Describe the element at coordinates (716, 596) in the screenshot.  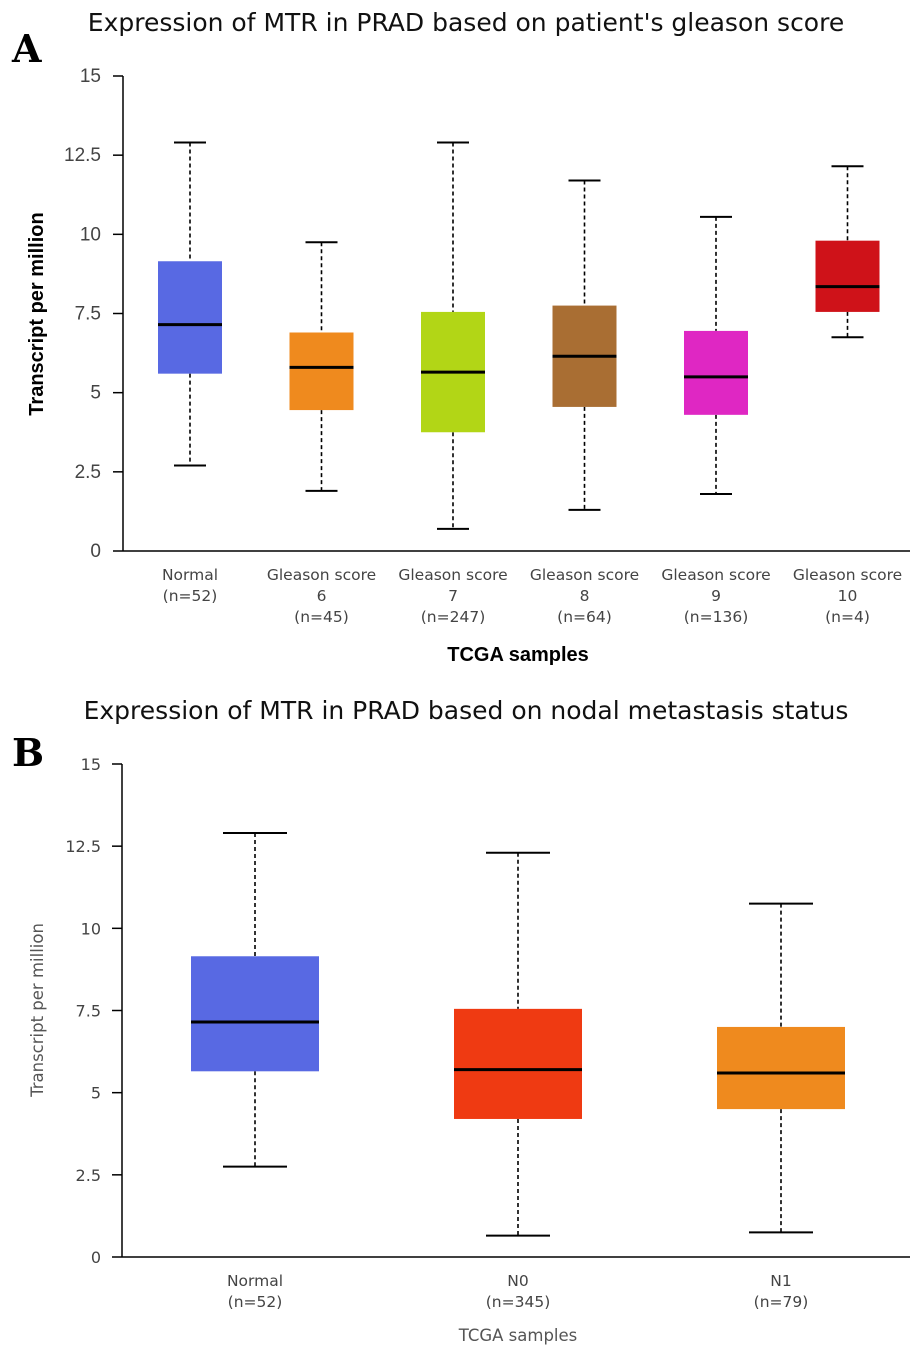
I see `x-category-label: 9` at that location.